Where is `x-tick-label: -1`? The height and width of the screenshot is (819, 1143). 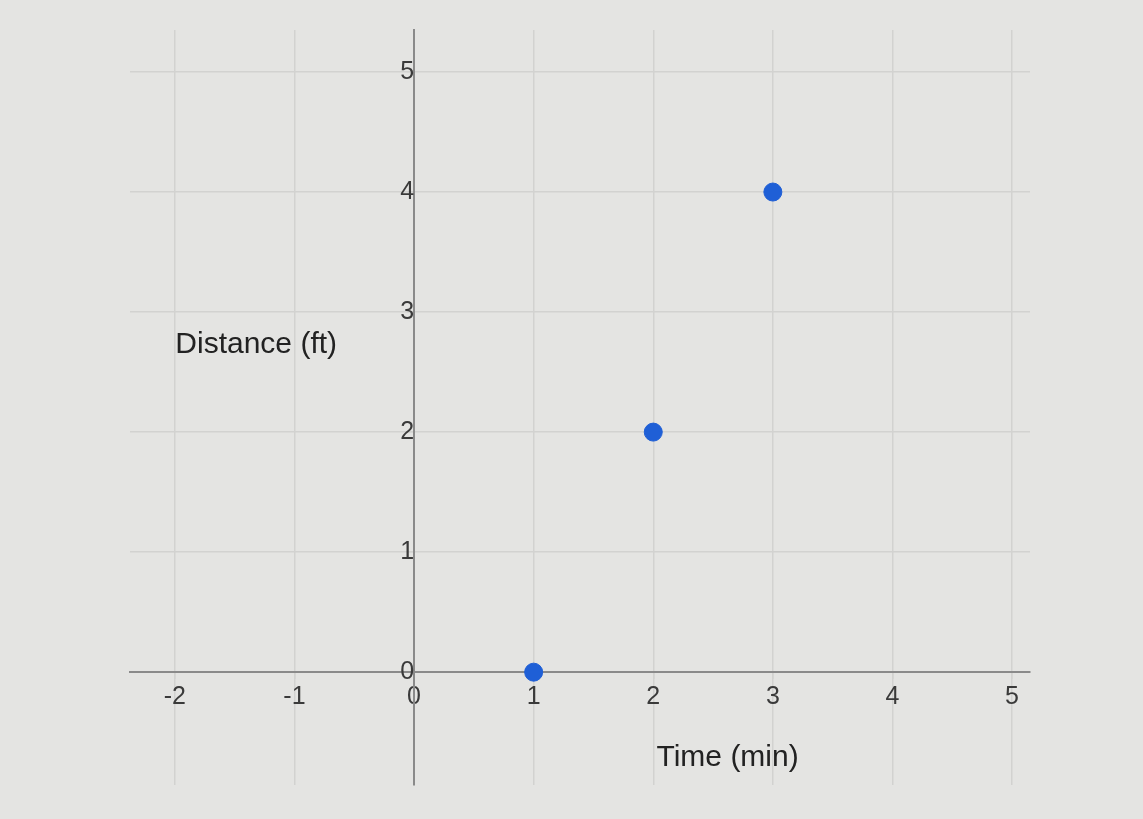
x-tick-label: -1 is located at coordinates (294, 695).